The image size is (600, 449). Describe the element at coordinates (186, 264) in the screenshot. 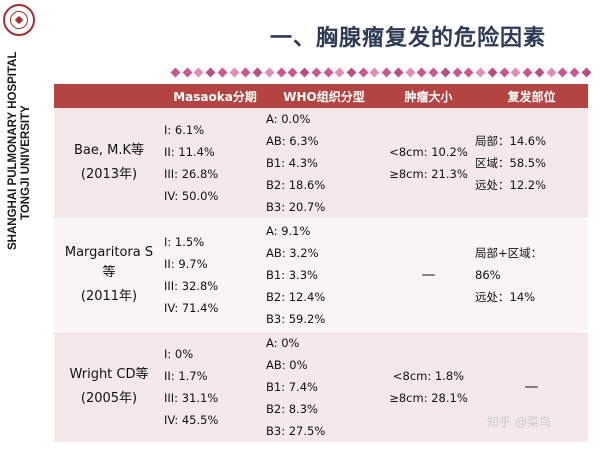

I see `masaoka-value: II: 9.7%` at that location.